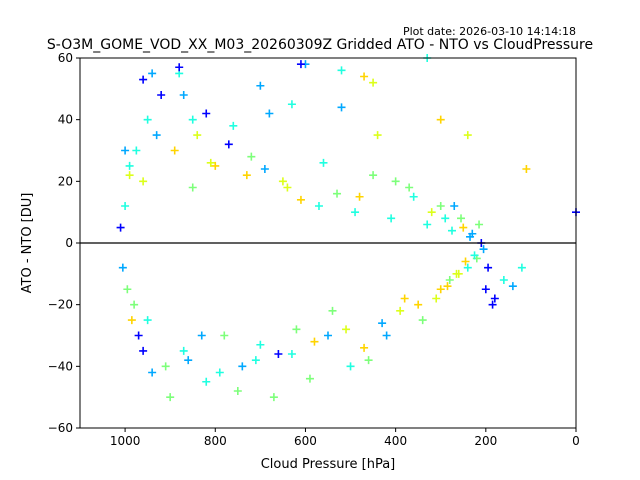 The height and width of the screenshot is (480, 640). What do you see at coordinates (65, 181) in the screenshot?
I see `y-tick-label: 20` at bounding box center [65, 181].